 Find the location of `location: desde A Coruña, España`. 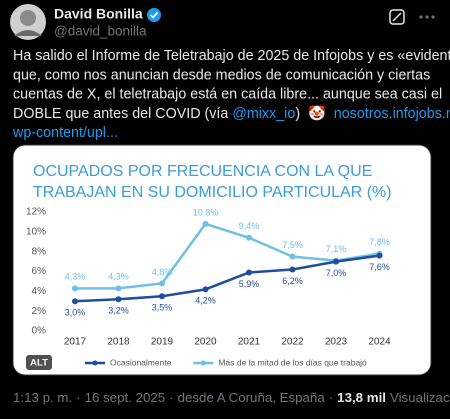

location: desde A Coruña, España is located at coordinates (252, 397).